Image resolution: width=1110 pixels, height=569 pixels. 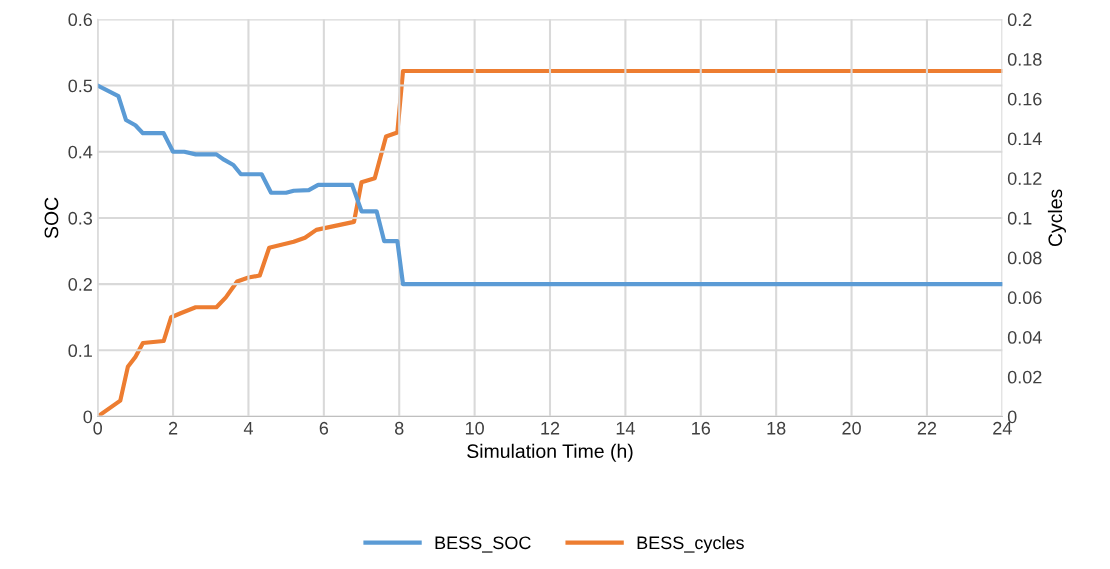 I want to click on legend-label: BESS_SOC, so click(x=483, y=544).